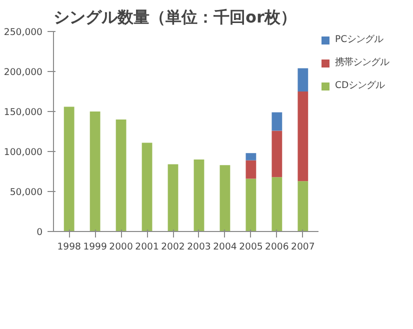  I want to click on x-tick-label: 2006, so click(277, 247).